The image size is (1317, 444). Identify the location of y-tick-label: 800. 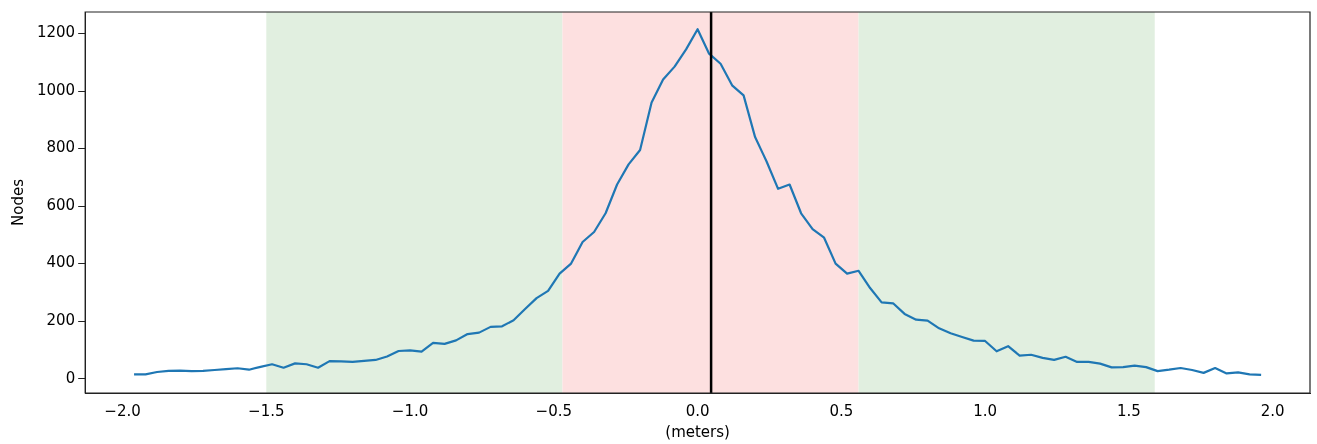
(61, 147).